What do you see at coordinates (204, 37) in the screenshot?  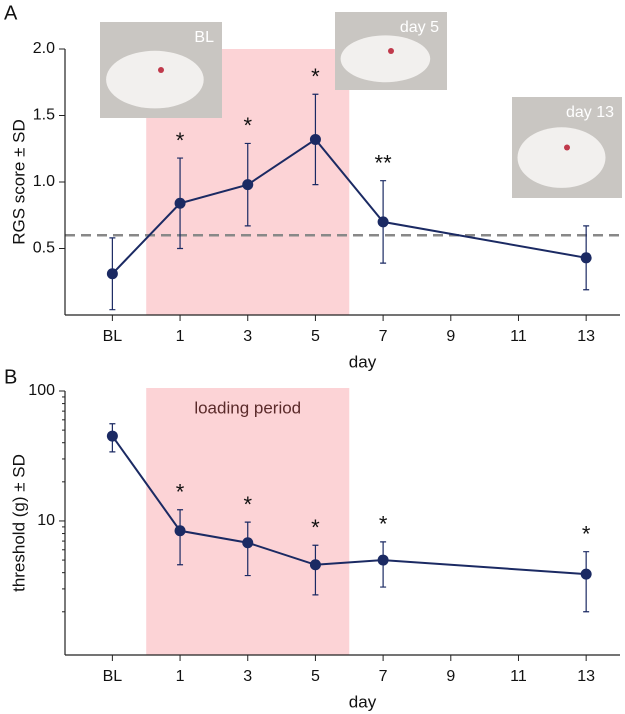 I see `photo-label: BL` at bounding box center [204, 37].